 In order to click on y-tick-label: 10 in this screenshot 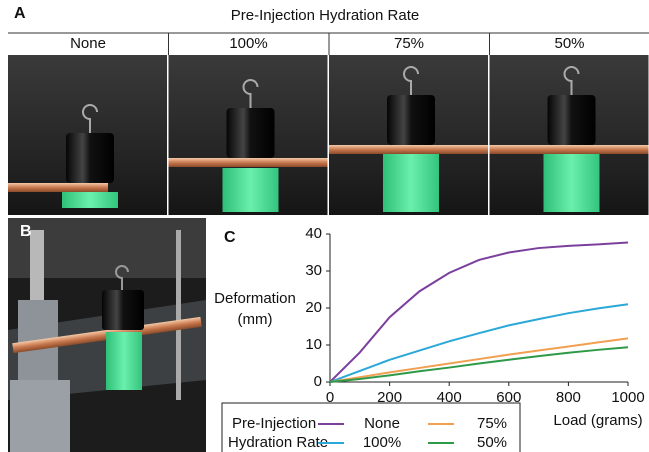, I will do `click(313, 344)`.